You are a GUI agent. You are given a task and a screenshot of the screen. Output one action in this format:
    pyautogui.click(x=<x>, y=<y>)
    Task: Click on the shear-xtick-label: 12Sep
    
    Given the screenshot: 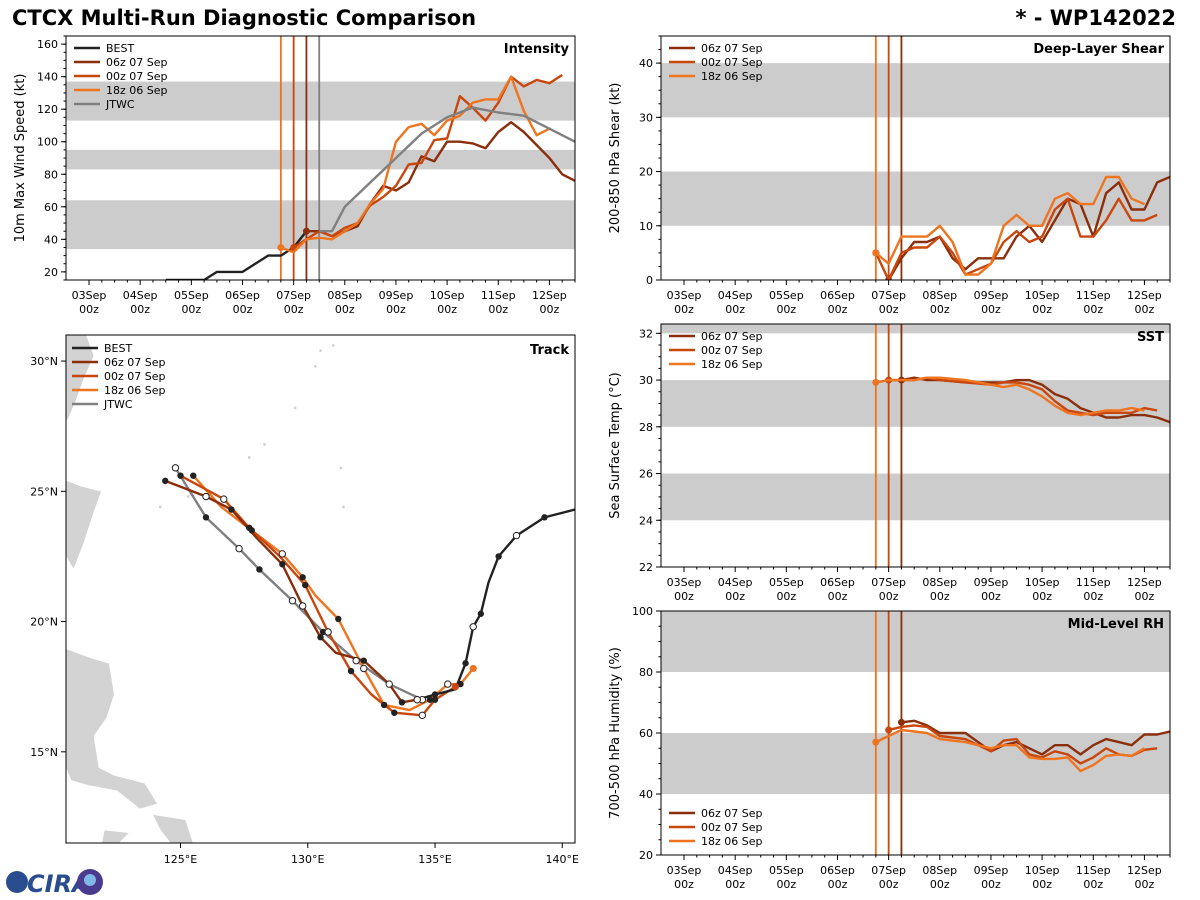 What is the action you would take?
    pyautogui.click(x=1144, y=295)
    